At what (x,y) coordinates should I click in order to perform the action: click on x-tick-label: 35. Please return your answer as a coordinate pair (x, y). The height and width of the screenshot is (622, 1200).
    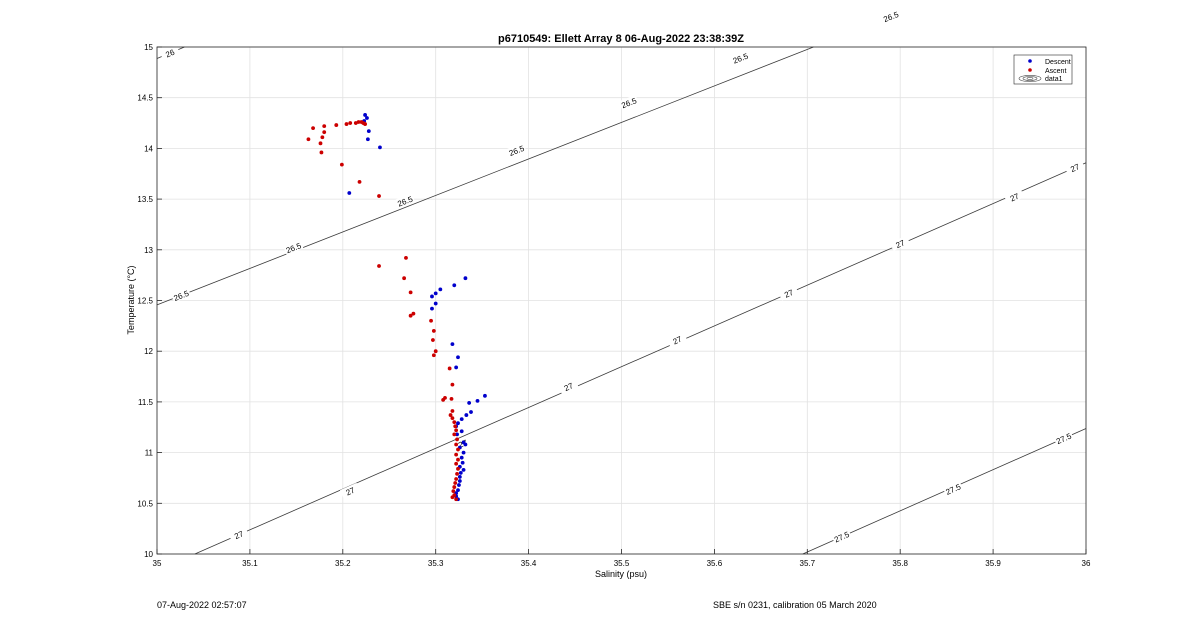
    Looking at the image, I should click on (157, 563).